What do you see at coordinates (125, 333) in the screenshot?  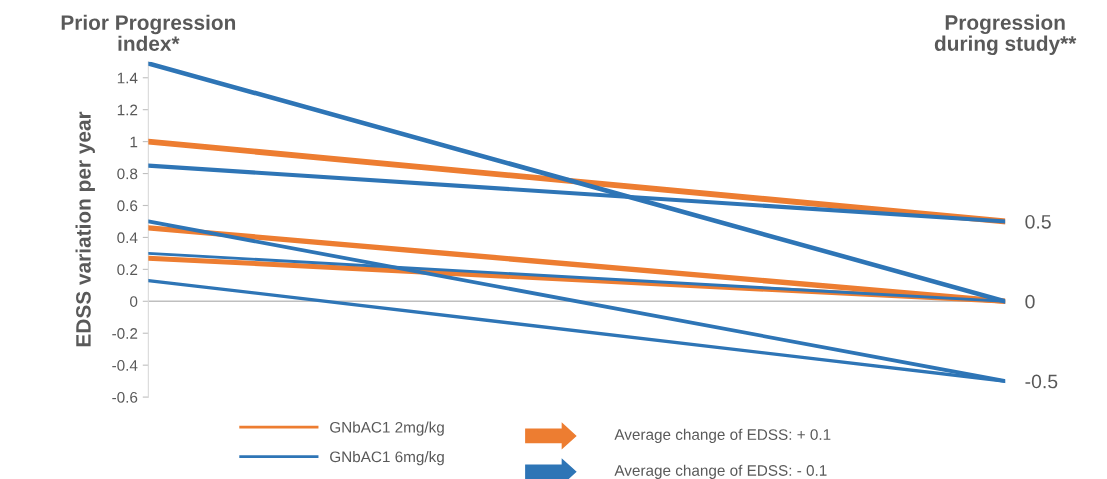 I see `y-tick-label: -0.2` at bounding box center [125, 333].